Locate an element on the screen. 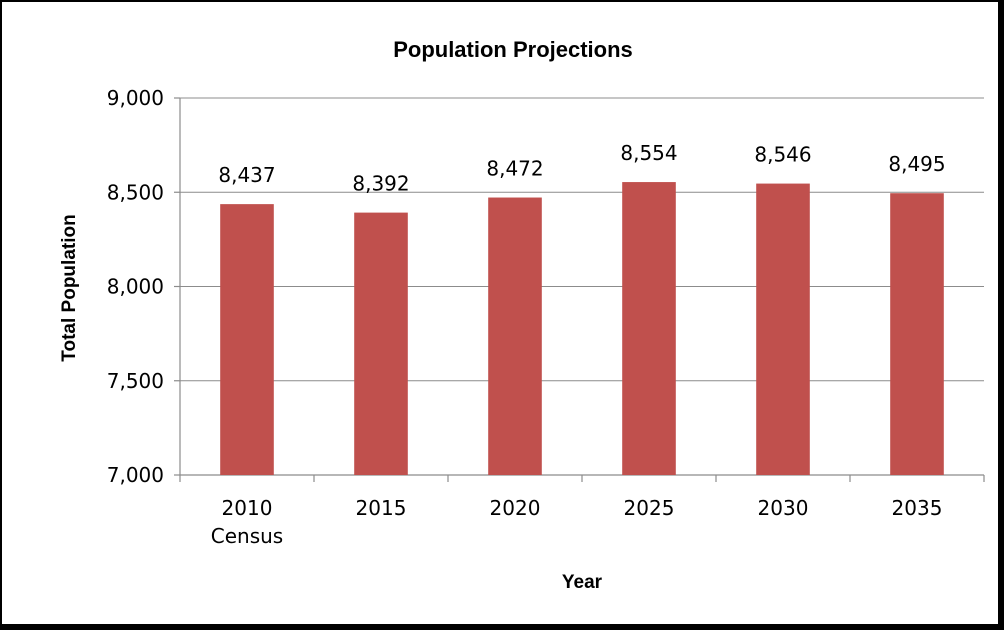 The image size is (1004, 630). data-label: 8,392 is located at coordinates (380, 184).